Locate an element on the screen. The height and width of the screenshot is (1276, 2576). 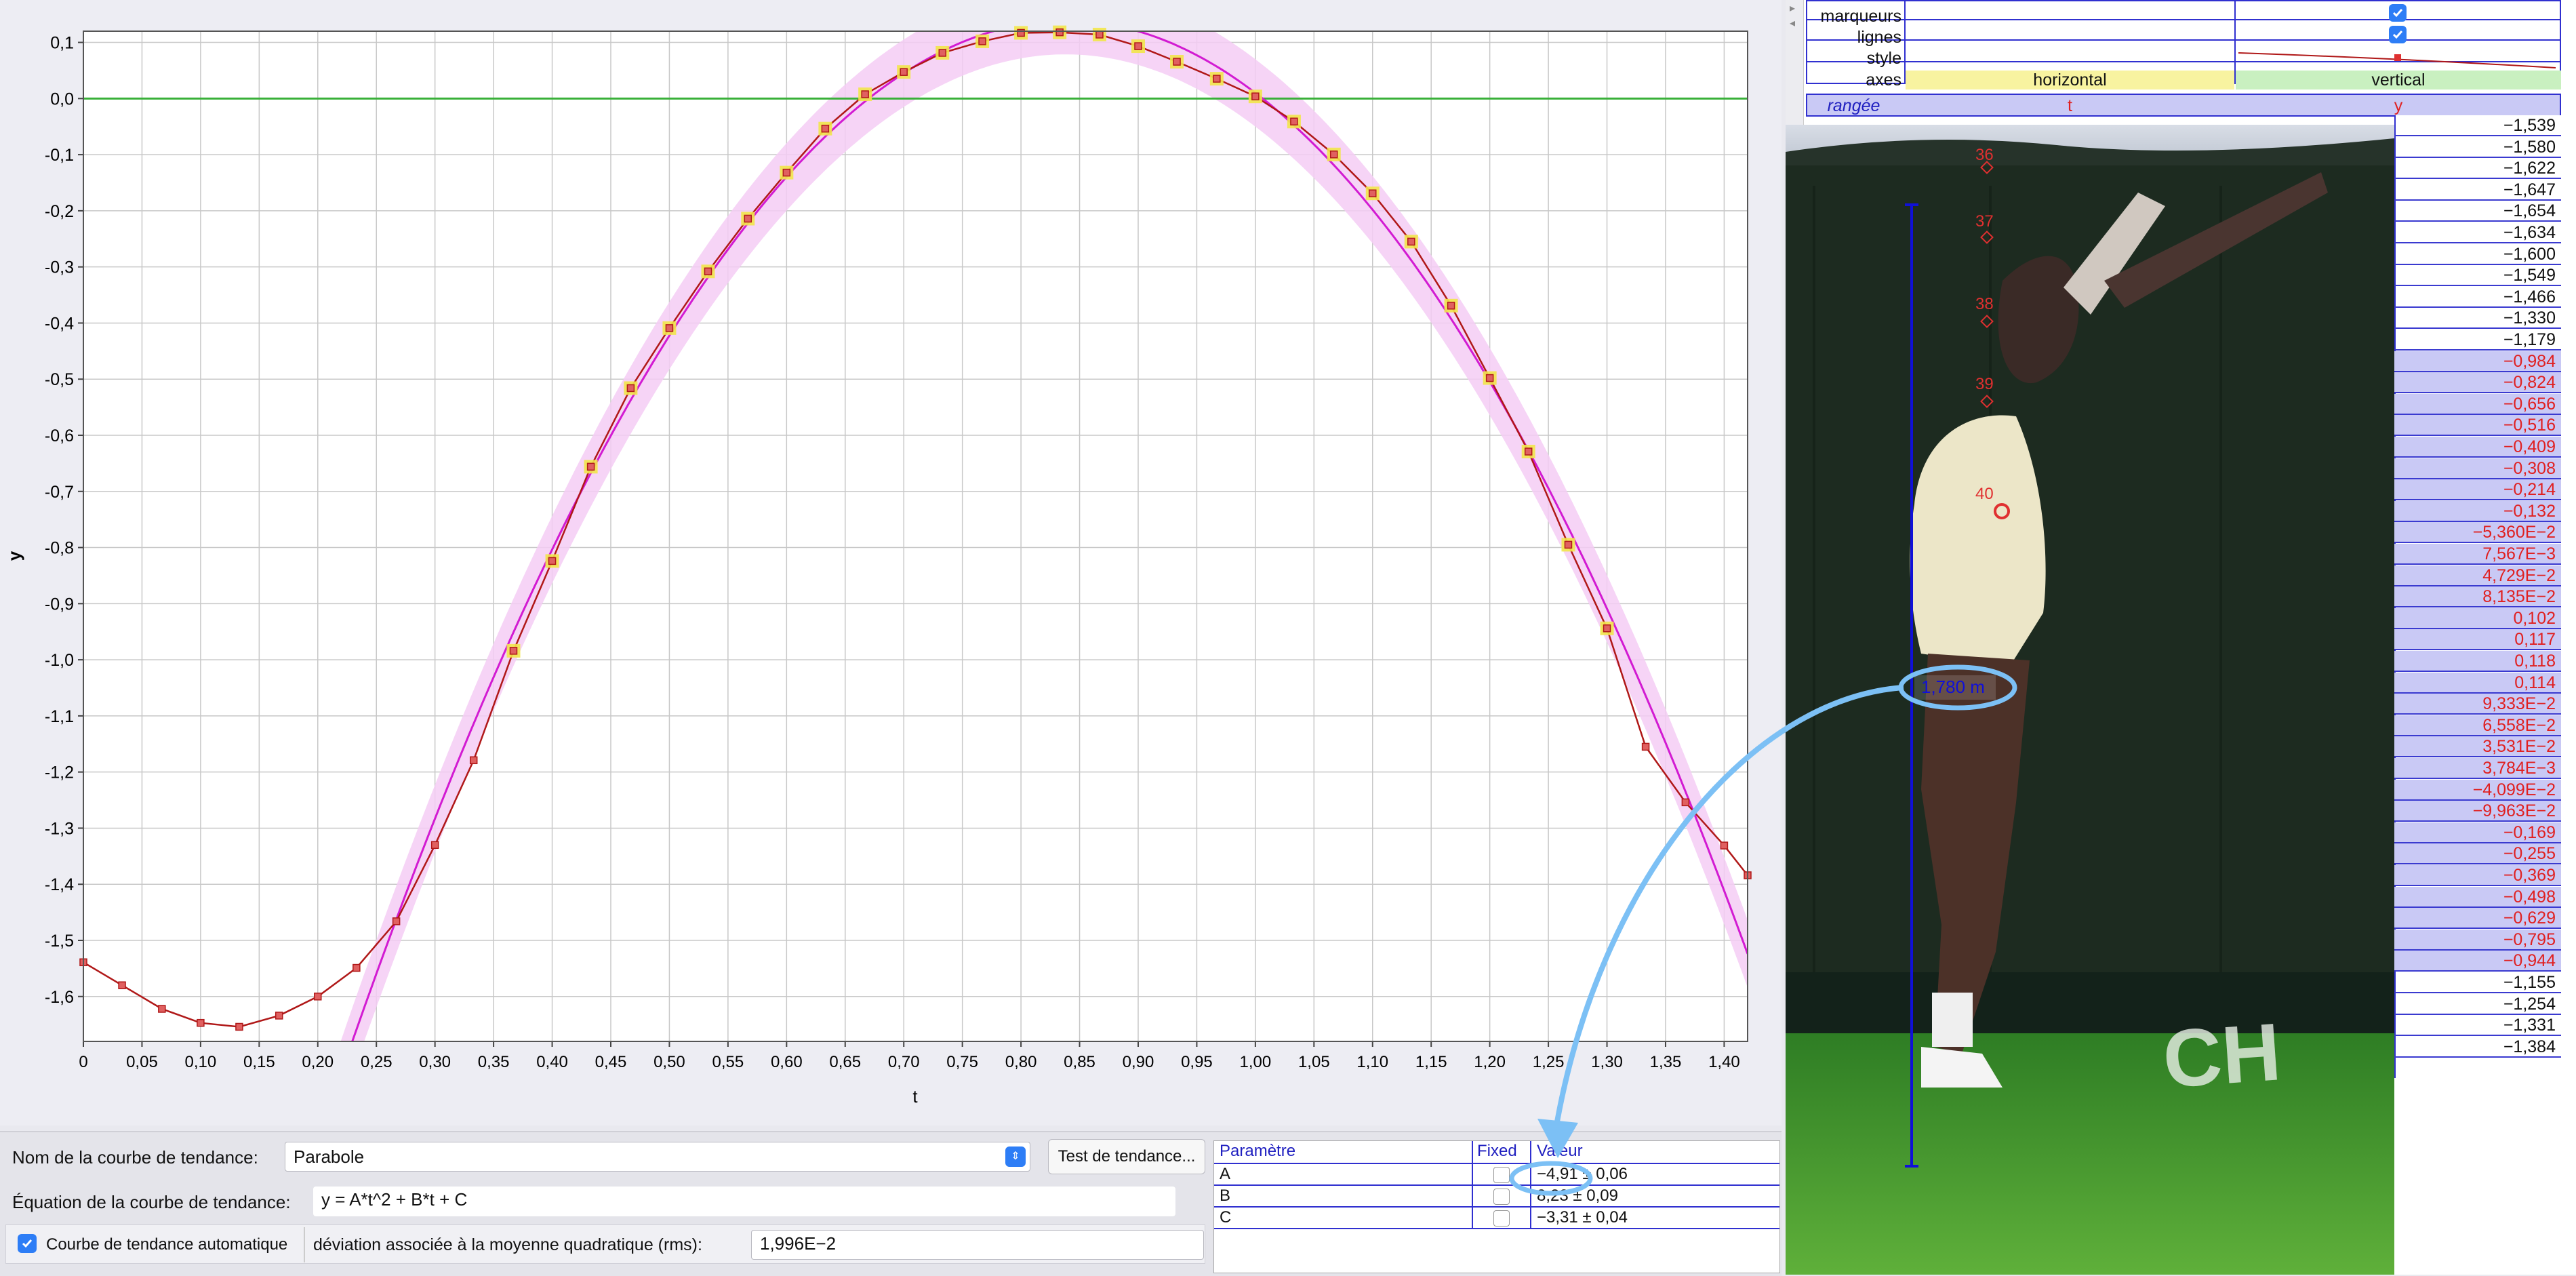
split-handle is located at coordinates (893, 1128).